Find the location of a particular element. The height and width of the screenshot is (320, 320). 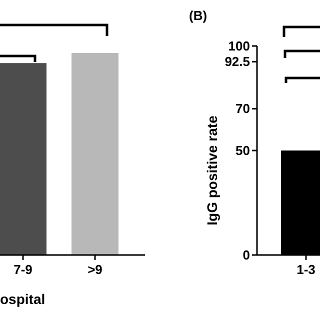

chart-title: (B) is located at coordinates (198, 15).